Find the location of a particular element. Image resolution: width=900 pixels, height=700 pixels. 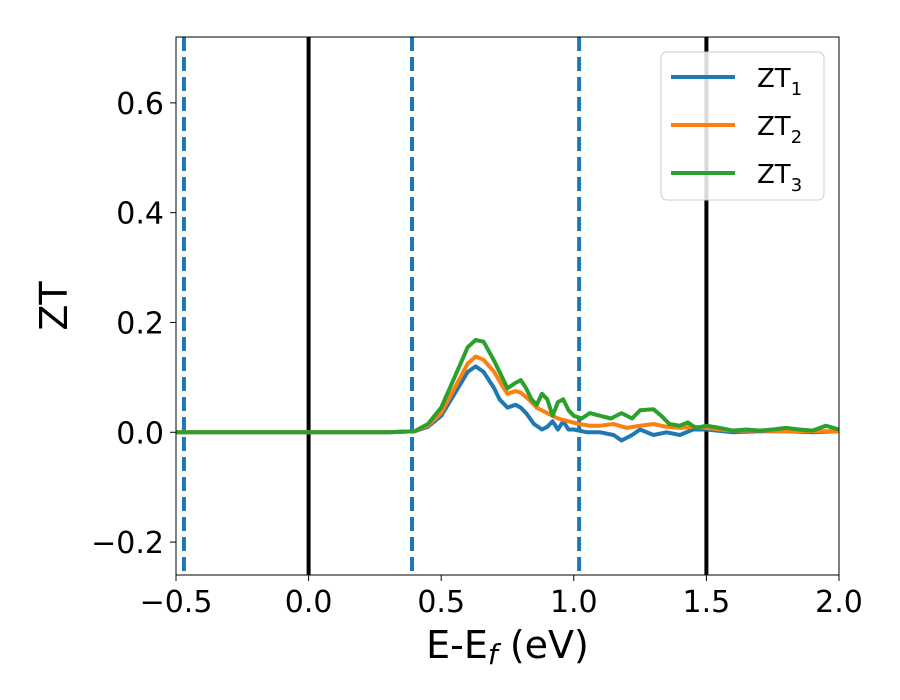

series-lines is located at coordinates (508, 390).